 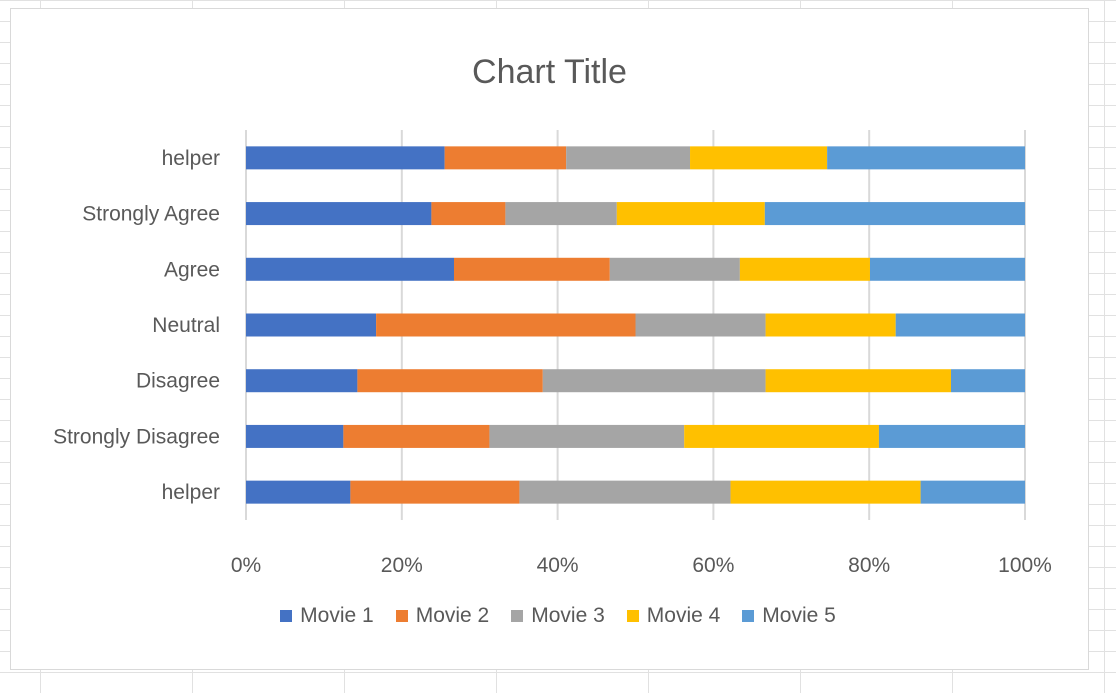 I want to click on y-category-label: Agree, so click(x=192, y=269).